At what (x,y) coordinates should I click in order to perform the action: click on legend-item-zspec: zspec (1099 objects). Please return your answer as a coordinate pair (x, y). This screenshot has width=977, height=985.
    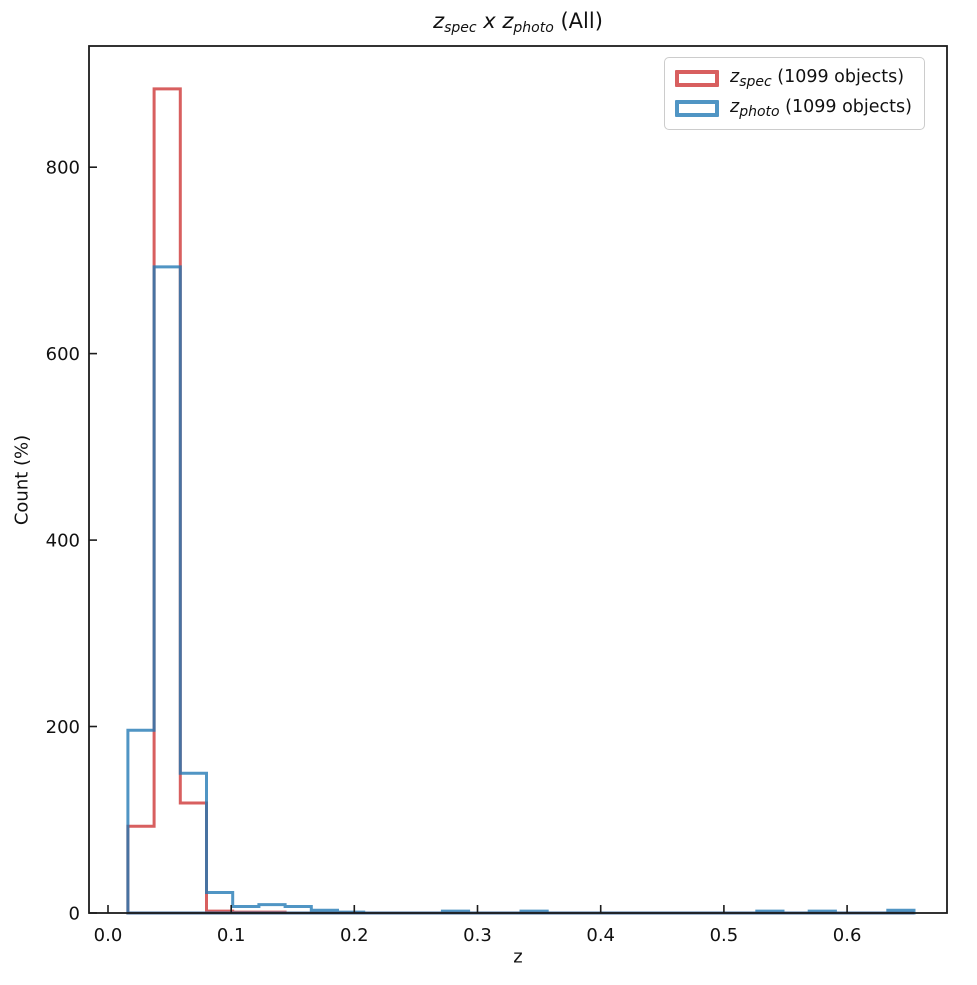
    Looking at the image, I should click on (793, 78).